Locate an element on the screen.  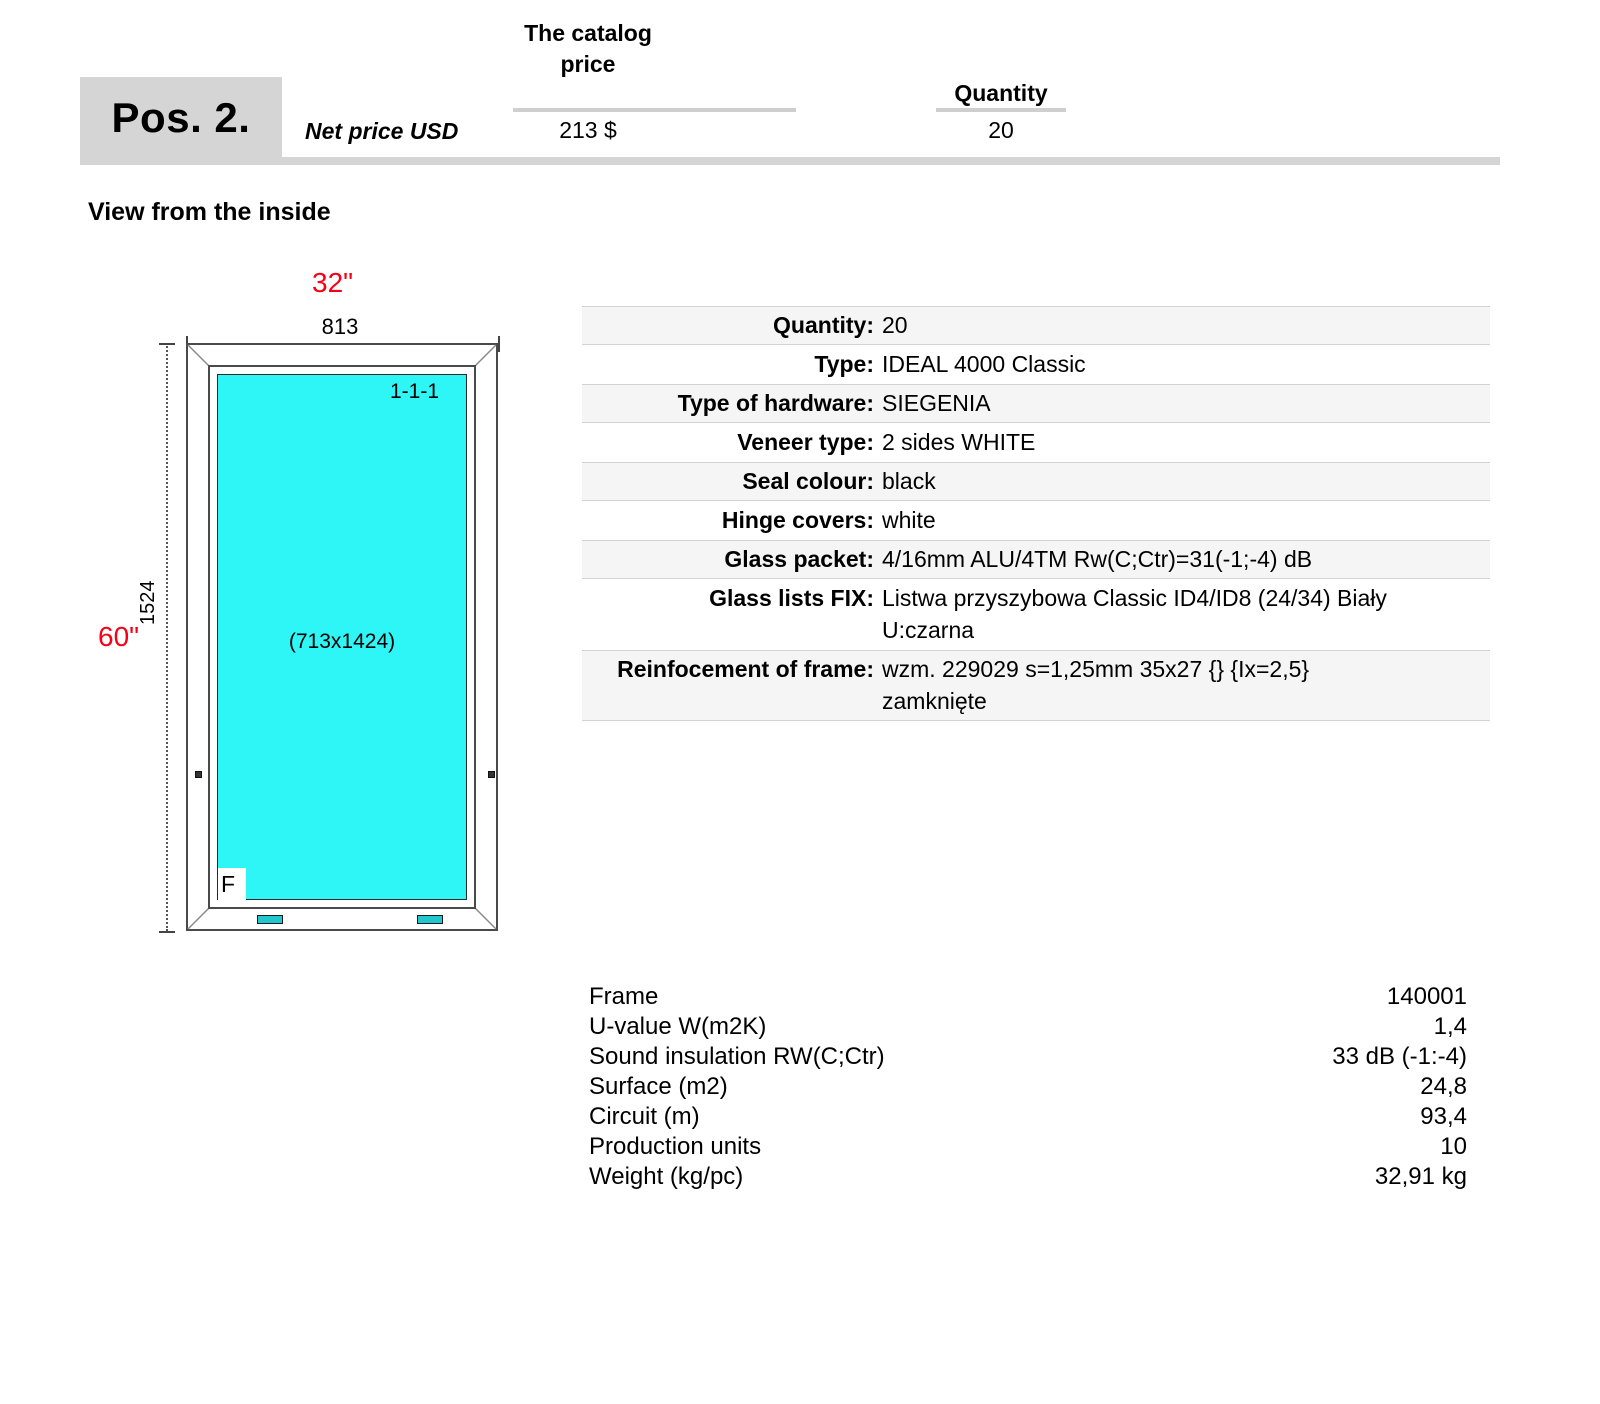
spec-value: white is located at coordinates (909, 520).